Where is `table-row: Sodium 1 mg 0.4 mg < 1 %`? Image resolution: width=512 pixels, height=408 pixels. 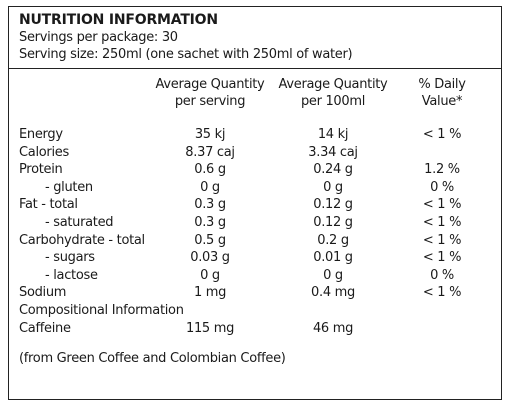
table-row: Sodium 1 mg 0.4 mg < 1 % is located at coordinates (260, 293).